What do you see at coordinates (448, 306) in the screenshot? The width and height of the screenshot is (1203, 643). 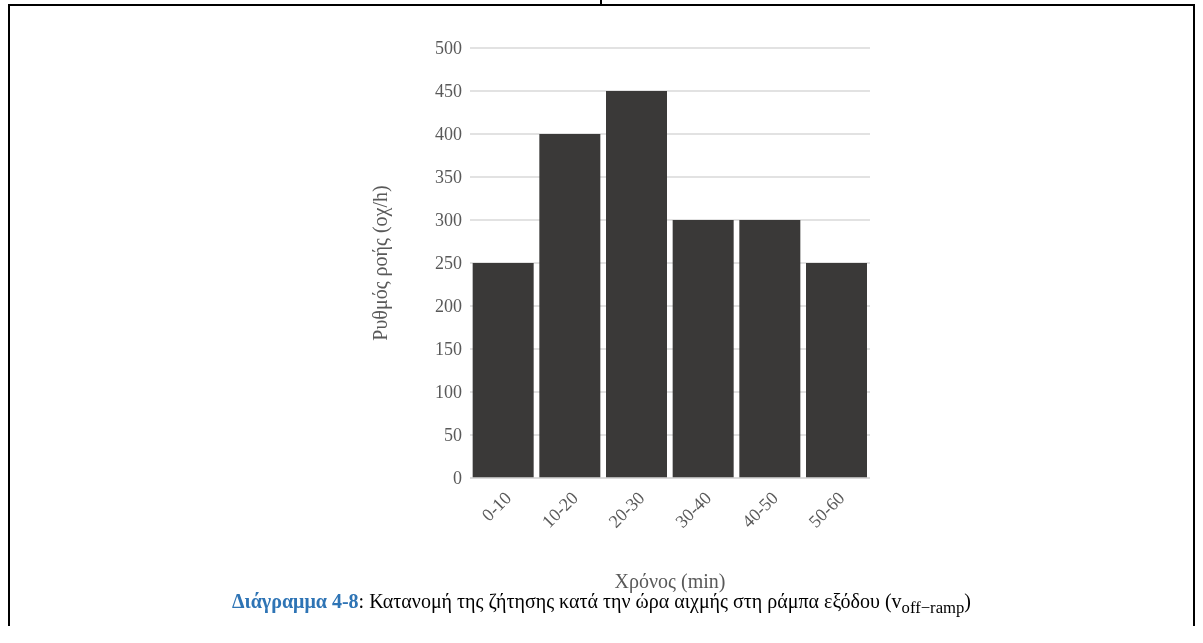 I see `y-tick-label: 200` at bounding box center [448, 306].